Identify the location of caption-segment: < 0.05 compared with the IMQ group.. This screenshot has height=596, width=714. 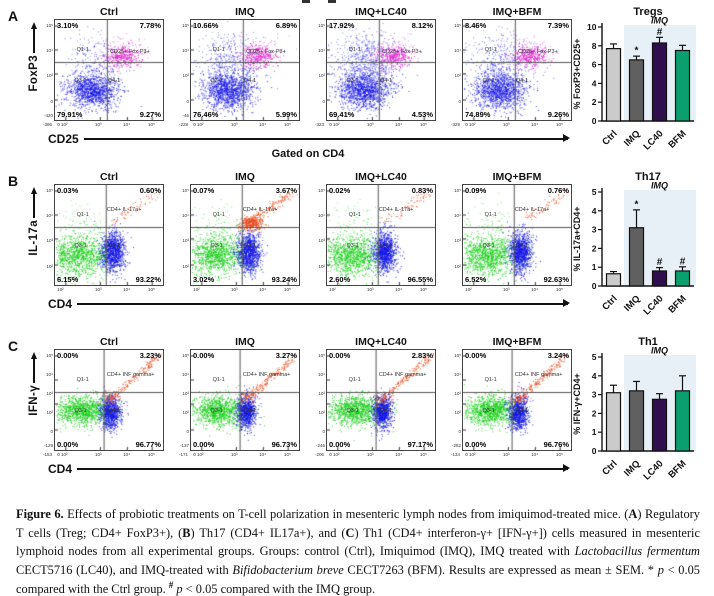
(279, 589).